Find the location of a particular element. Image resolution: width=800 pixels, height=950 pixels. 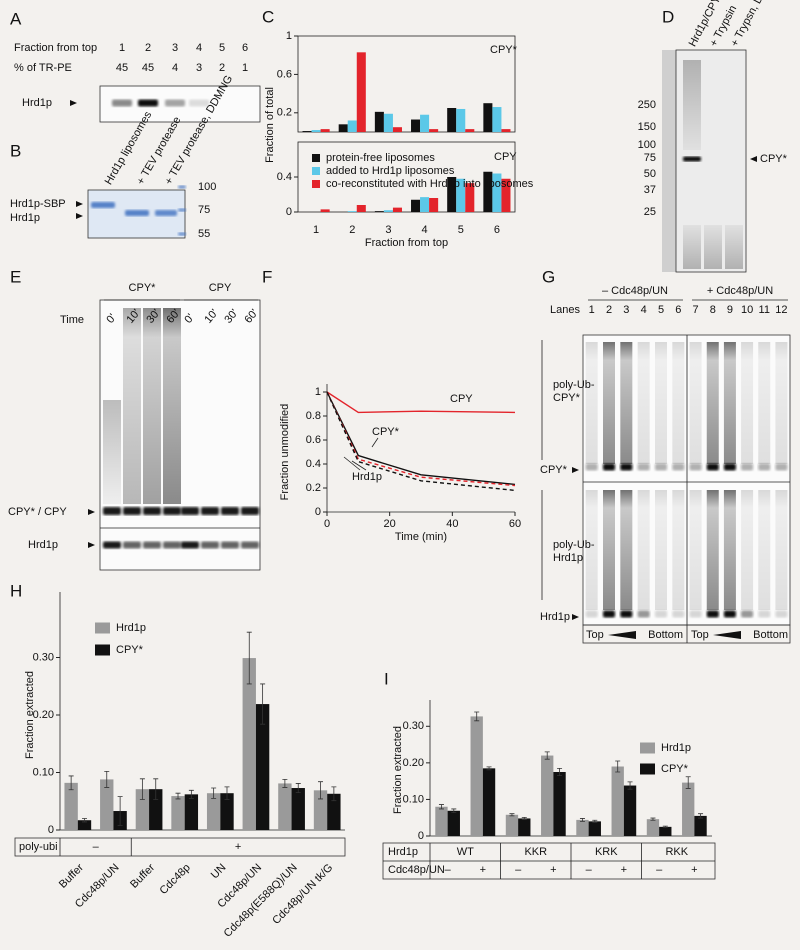

pointer is located at coordinates (352, 463).